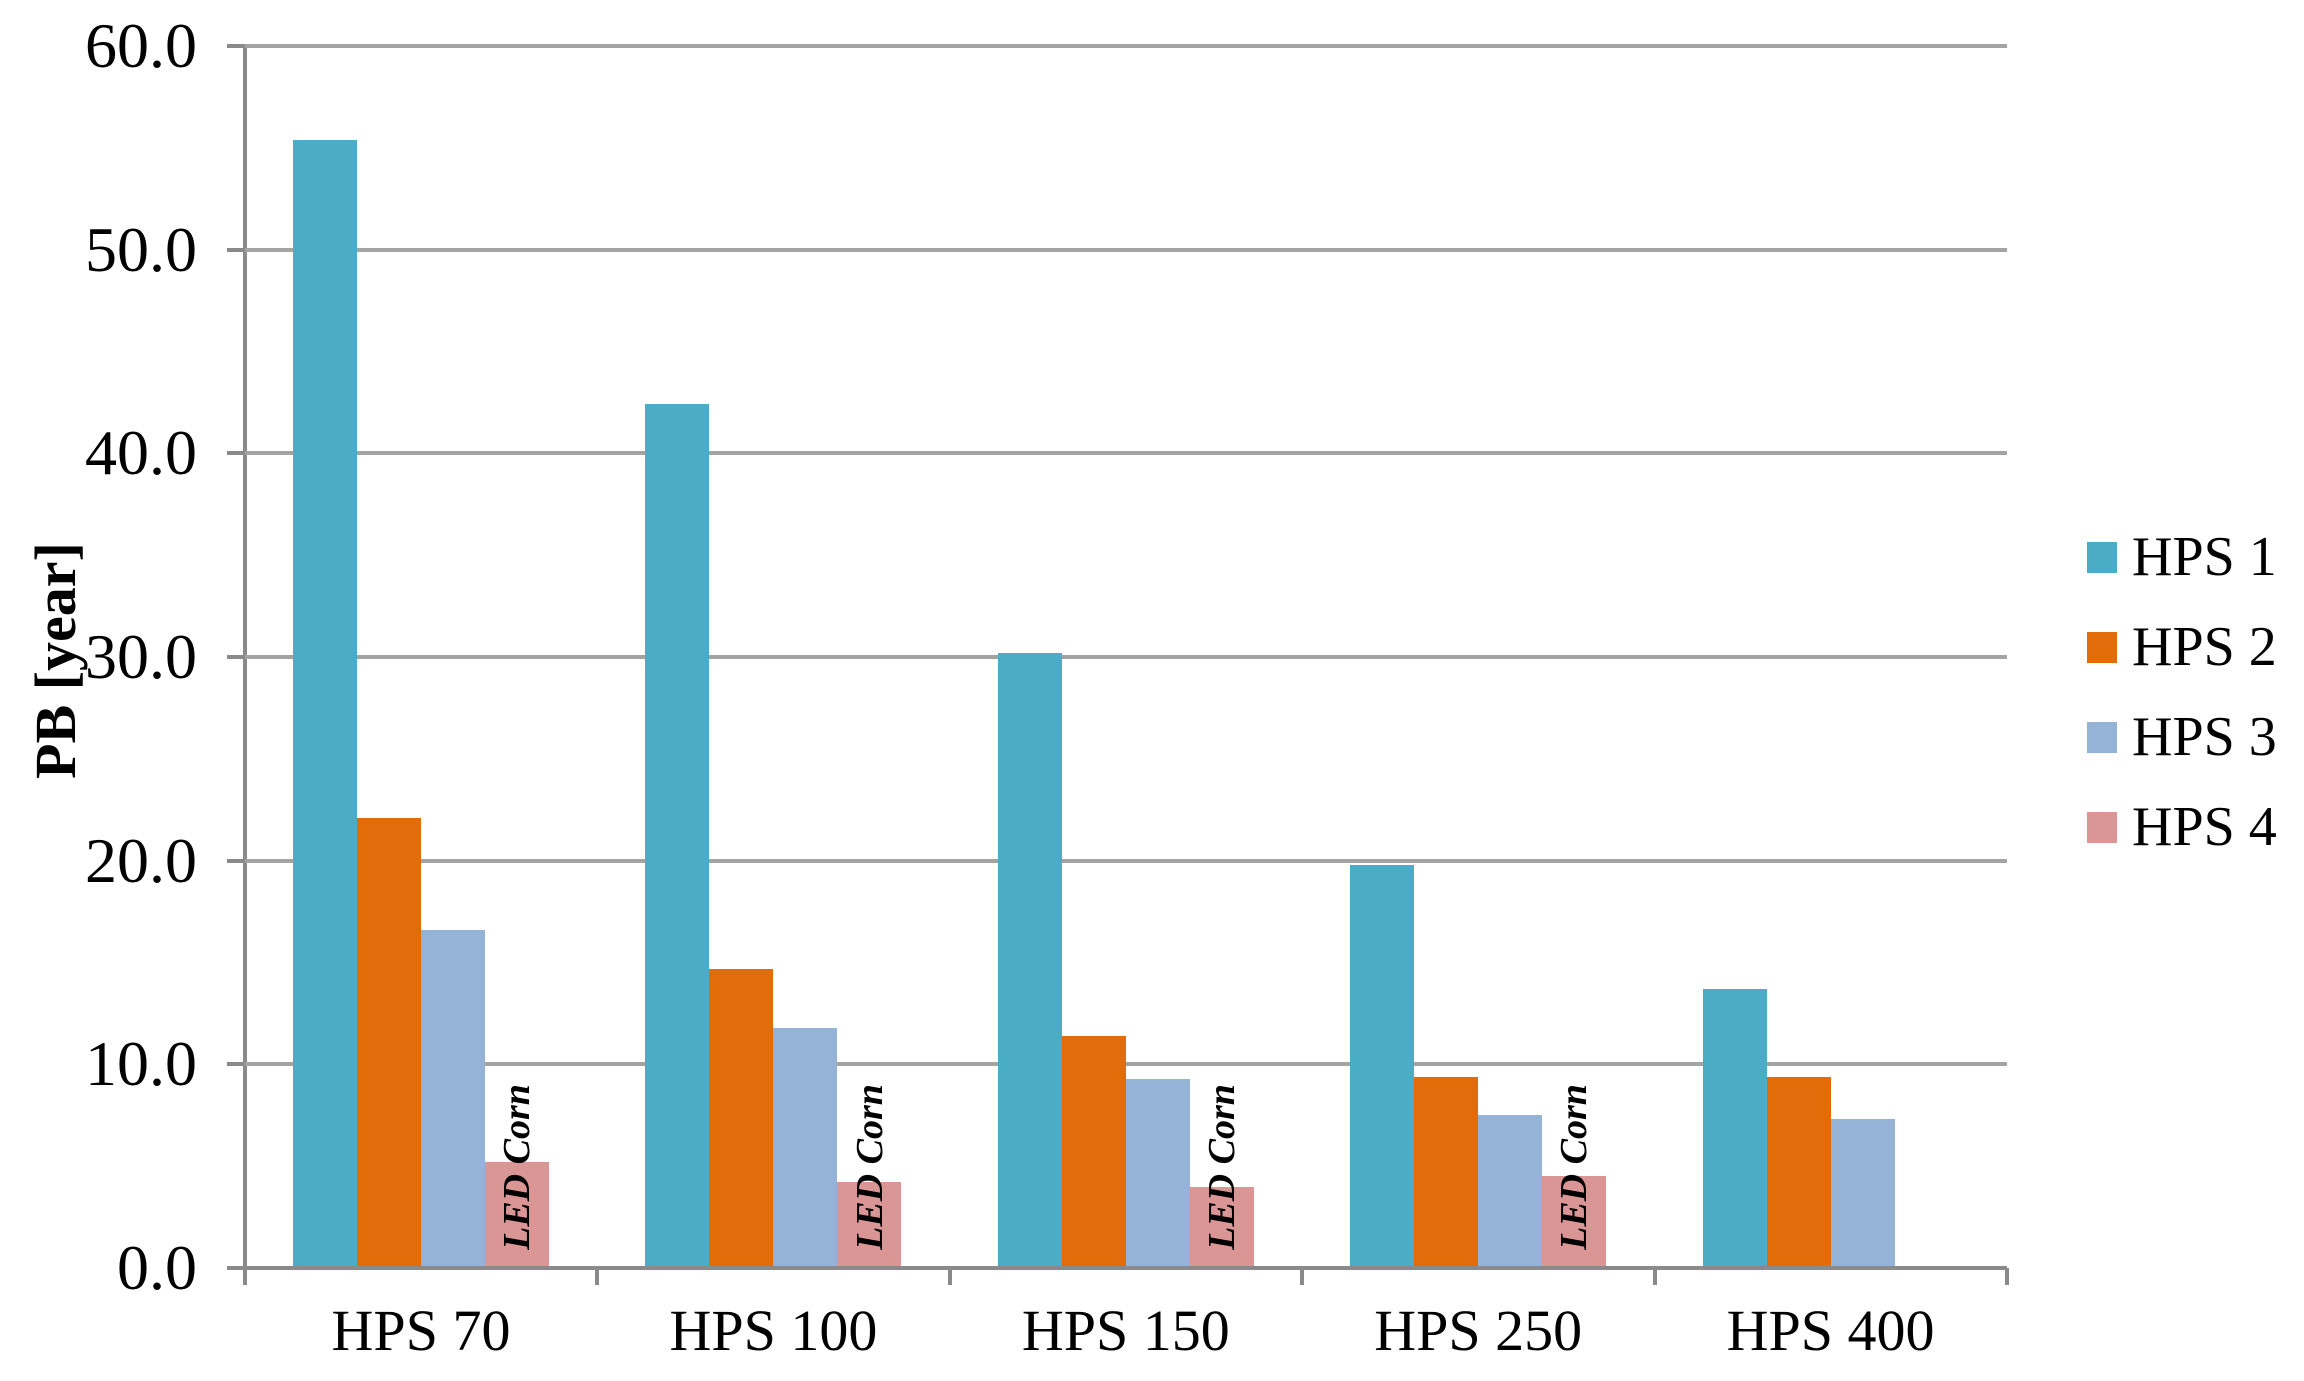 This screenshot has width=2304, height=1381. What do you see at coordinates (1221, 1227) in the screenshot?
I see `bar-hps4-hps150` at bounding box center [1221, 1227].